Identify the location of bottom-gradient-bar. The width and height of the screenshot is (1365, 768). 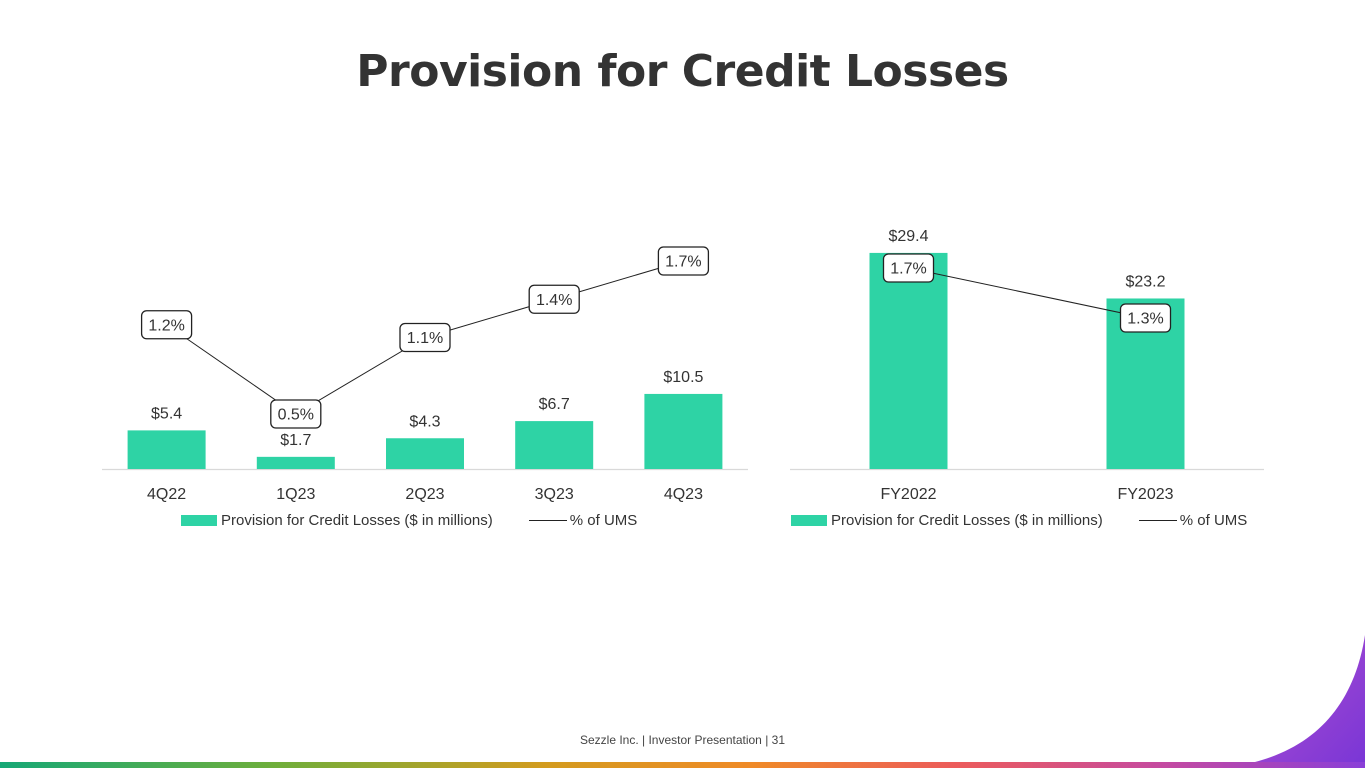
(682, 765).